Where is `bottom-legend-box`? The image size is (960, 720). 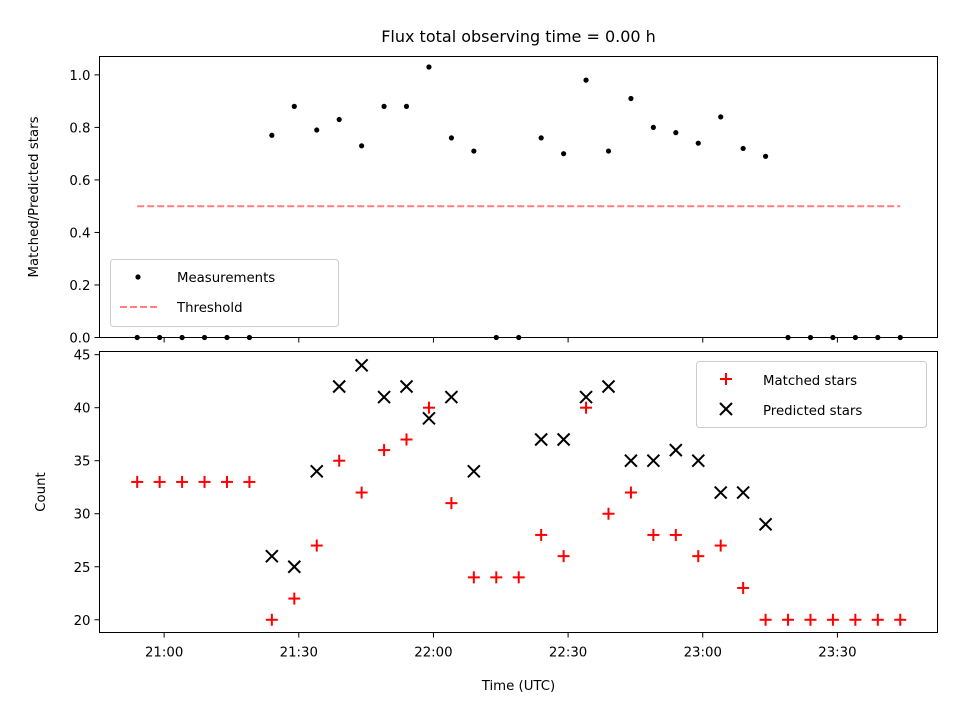 bottom-legend-box is located at coordinates (811, 394).